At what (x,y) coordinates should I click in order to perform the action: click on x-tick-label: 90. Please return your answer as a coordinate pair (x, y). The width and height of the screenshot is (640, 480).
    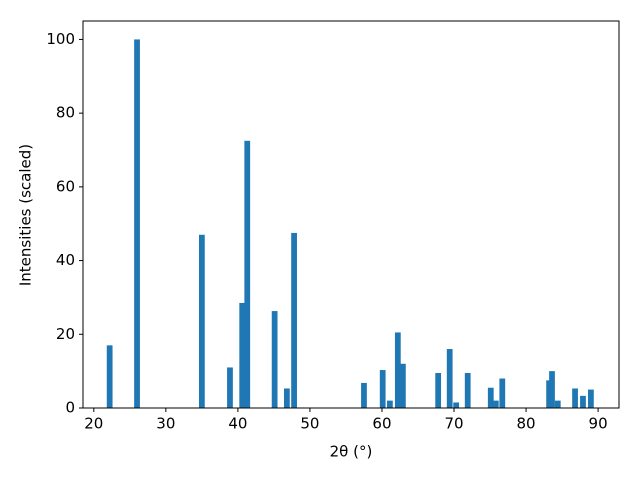
    Looking at the image, I should click on (598, 424).